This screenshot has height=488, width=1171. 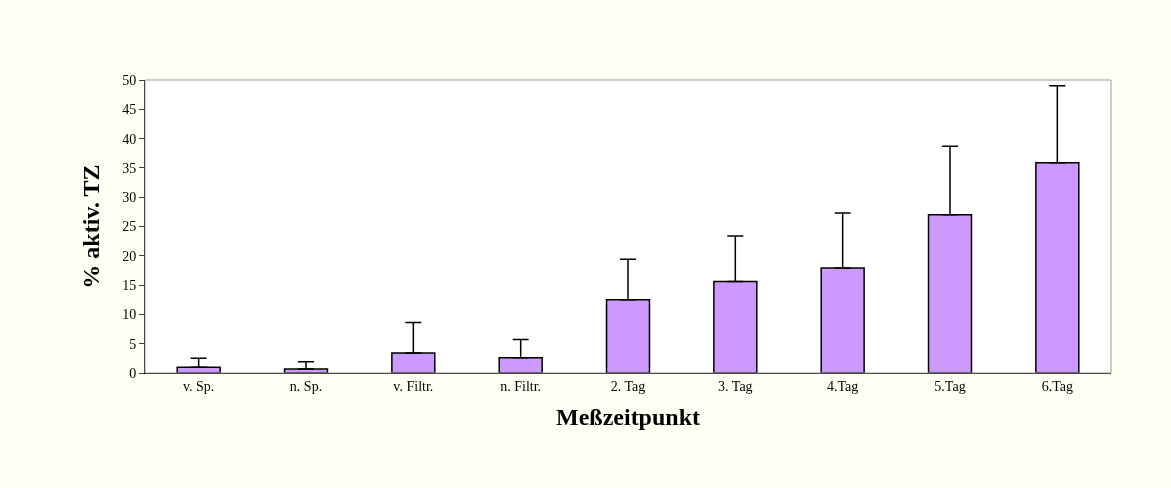 What do you see at coordinates (735, 386) in the screenshot?
I see `x-tick-label: 3. Tag` at bounding box center [735, 386].